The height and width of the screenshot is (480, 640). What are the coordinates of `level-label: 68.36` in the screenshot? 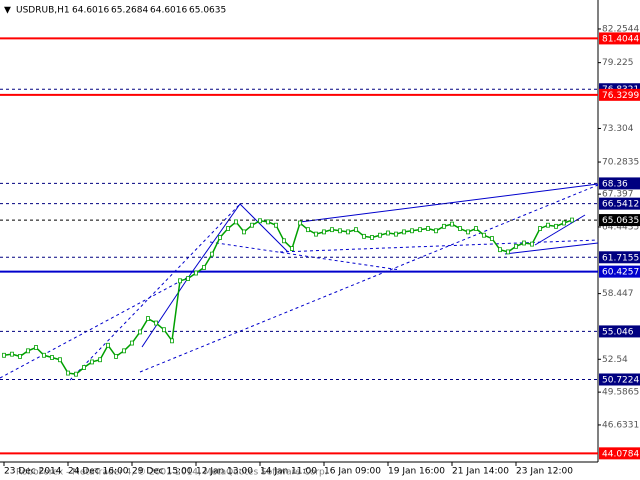 It's located at (615, 184).